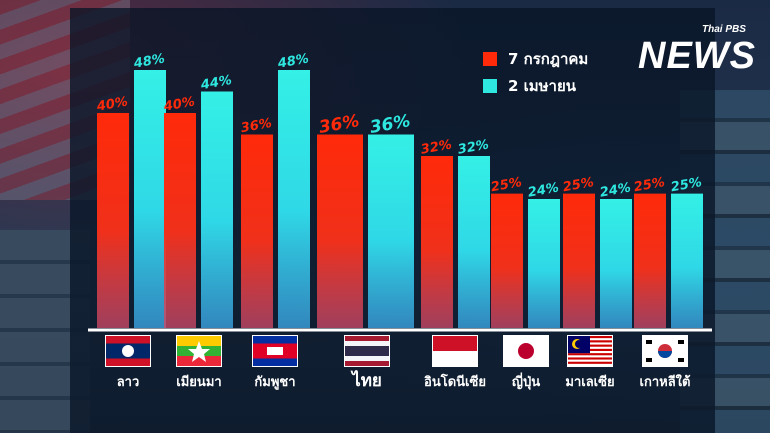  I want to click on value-label-1-3: 36%, so click(339, 124).